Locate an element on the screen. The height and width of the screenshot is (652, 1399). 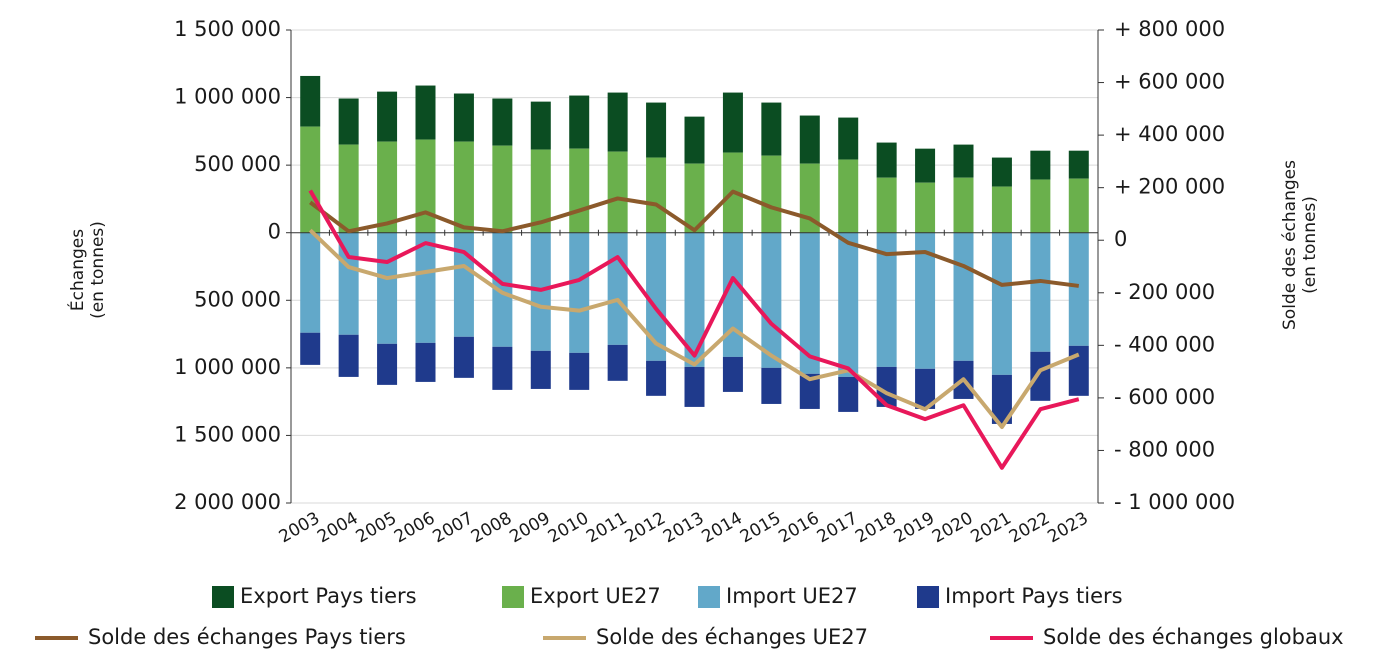
y-axis-label-line: (en tonnes) is located at coordinates (98, 270).